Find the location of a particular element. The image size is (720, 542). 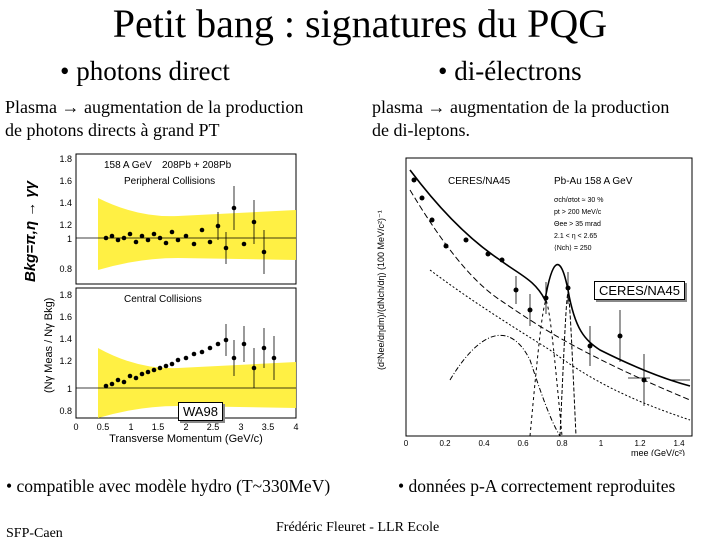

left-xlabel: Transverse Momentum (GeV/c) is located at coordinates (186, 439).